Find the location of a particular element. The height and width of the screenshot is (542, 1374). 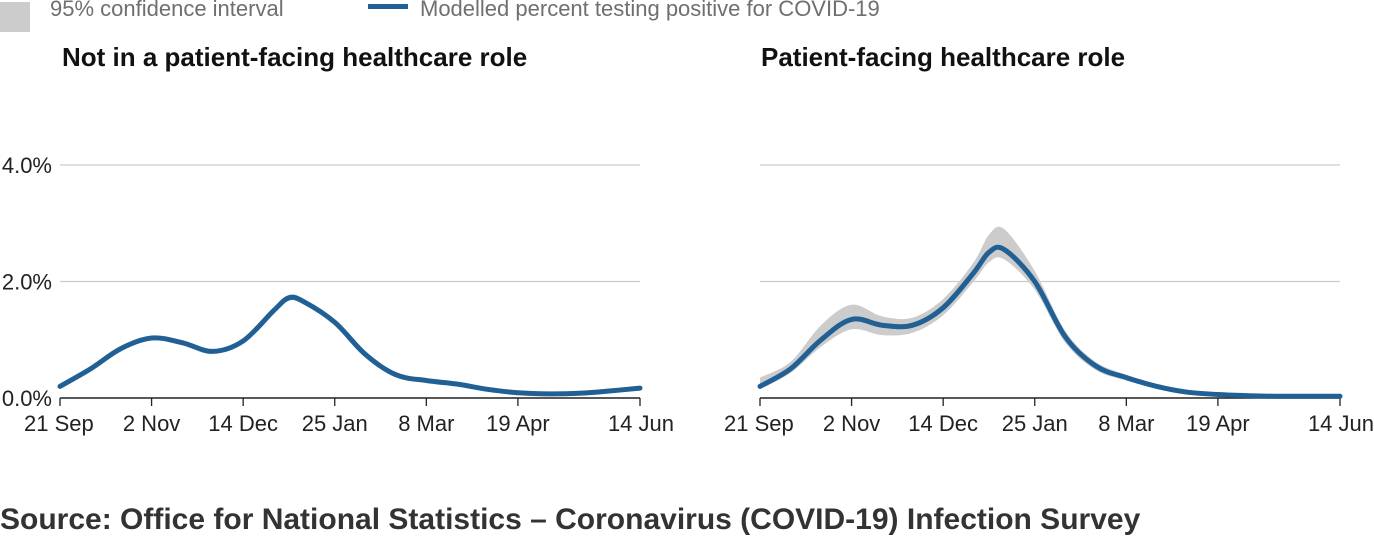

y-tick-label: 2.0% is located at coordinates (27, 282).